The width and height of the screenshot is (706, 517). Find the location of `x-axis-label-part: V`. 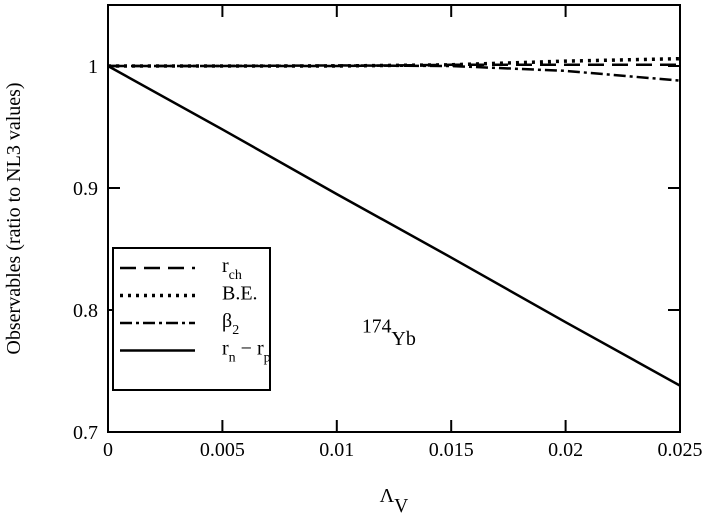

x-axis-label-part: V is located at coordinates (401, 506).